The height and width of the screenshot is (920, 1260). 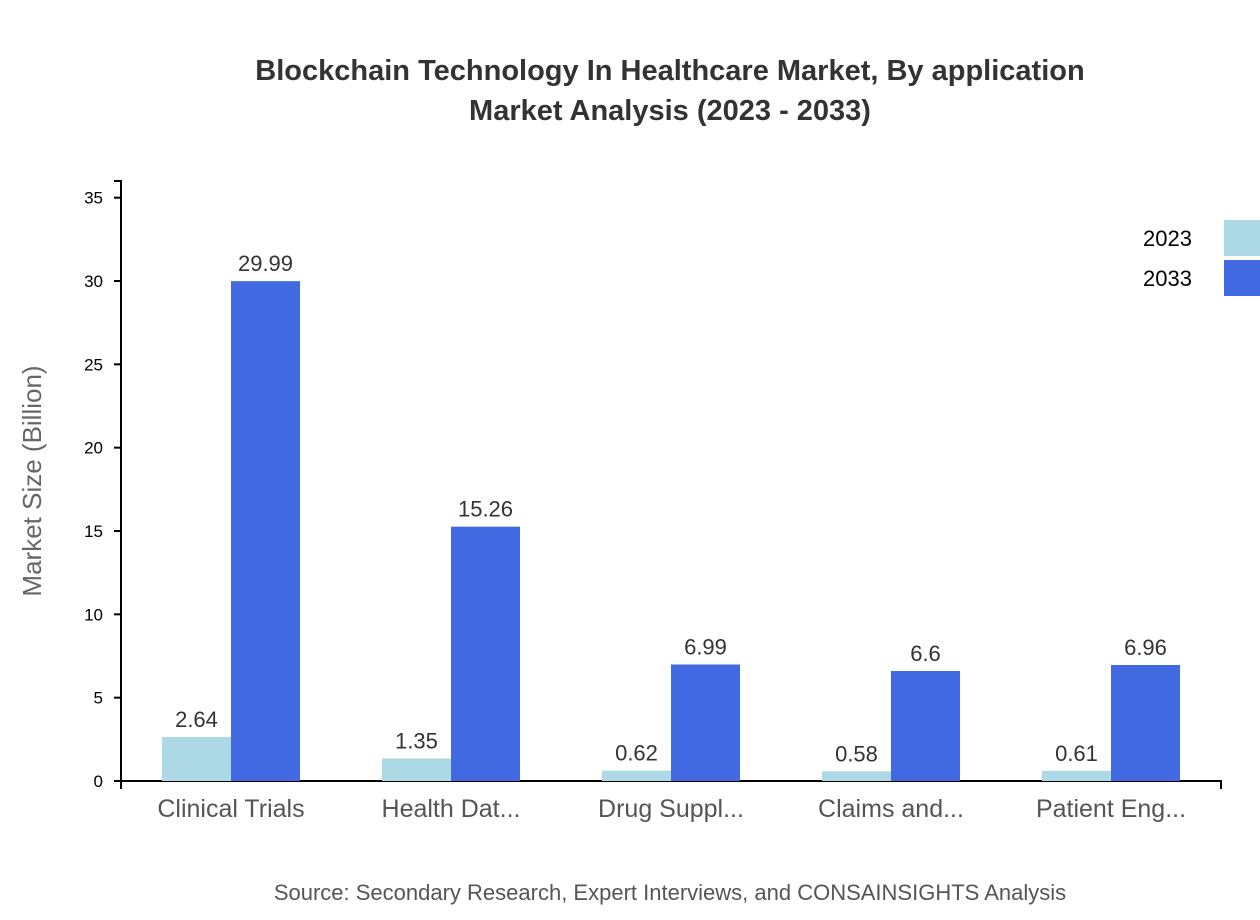 I want to click on y-tick-label: 10, so click(x=93, y=614).